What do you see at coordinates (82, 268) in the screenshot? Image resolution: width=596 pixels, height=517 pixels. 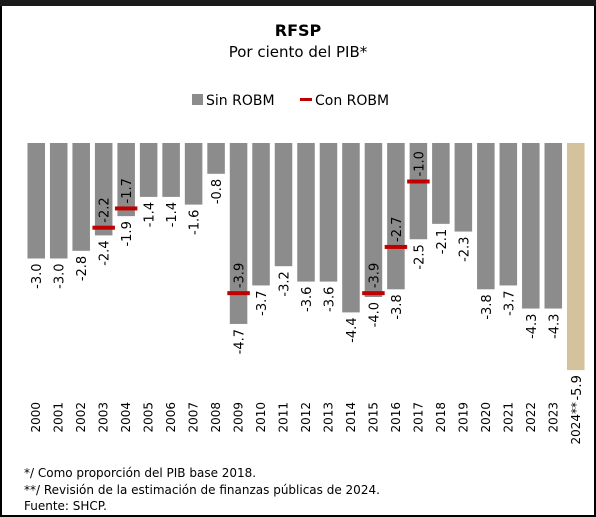 I see `value-label: -2.8` at bounding box center [82, 268].